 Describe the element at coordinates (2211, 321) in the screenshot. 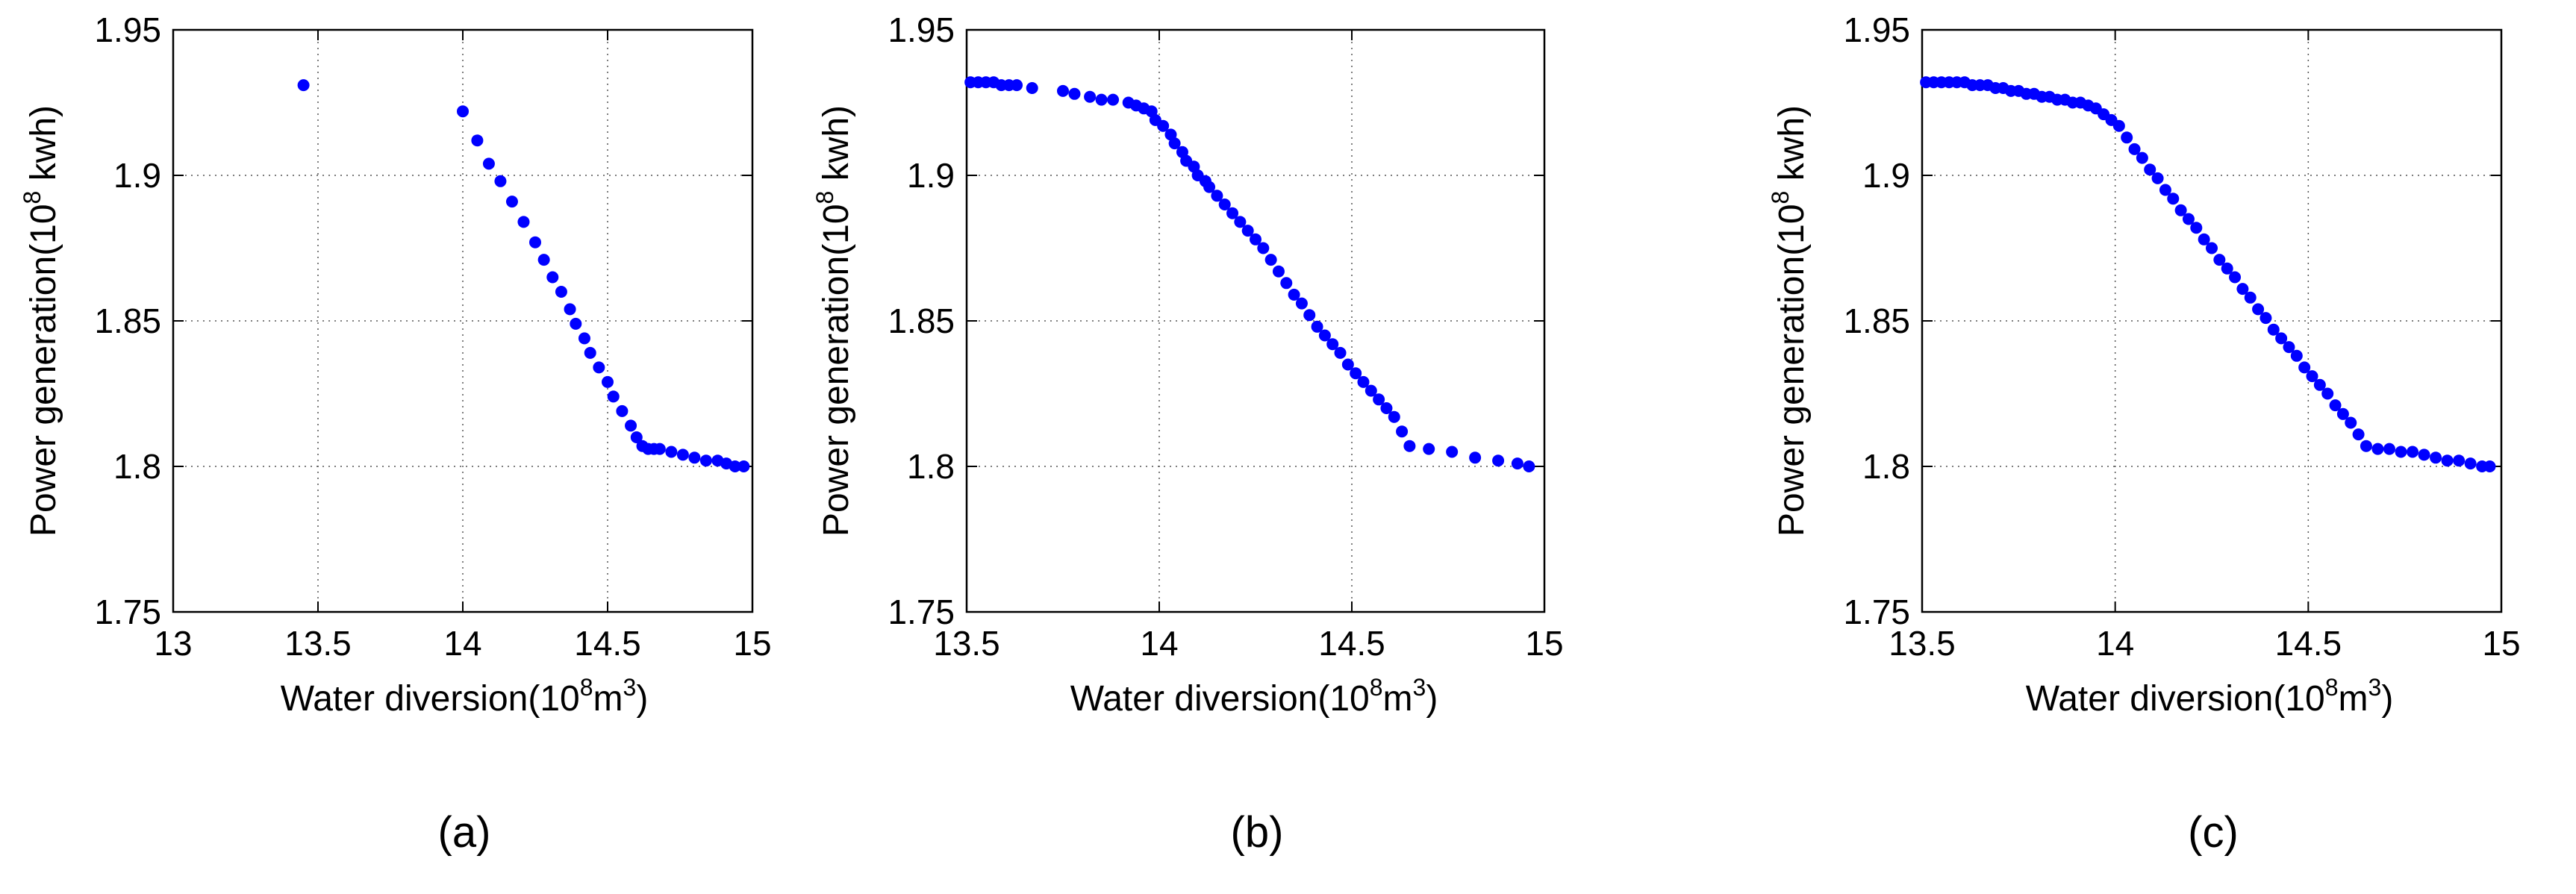

I see `plot-area` at that location.